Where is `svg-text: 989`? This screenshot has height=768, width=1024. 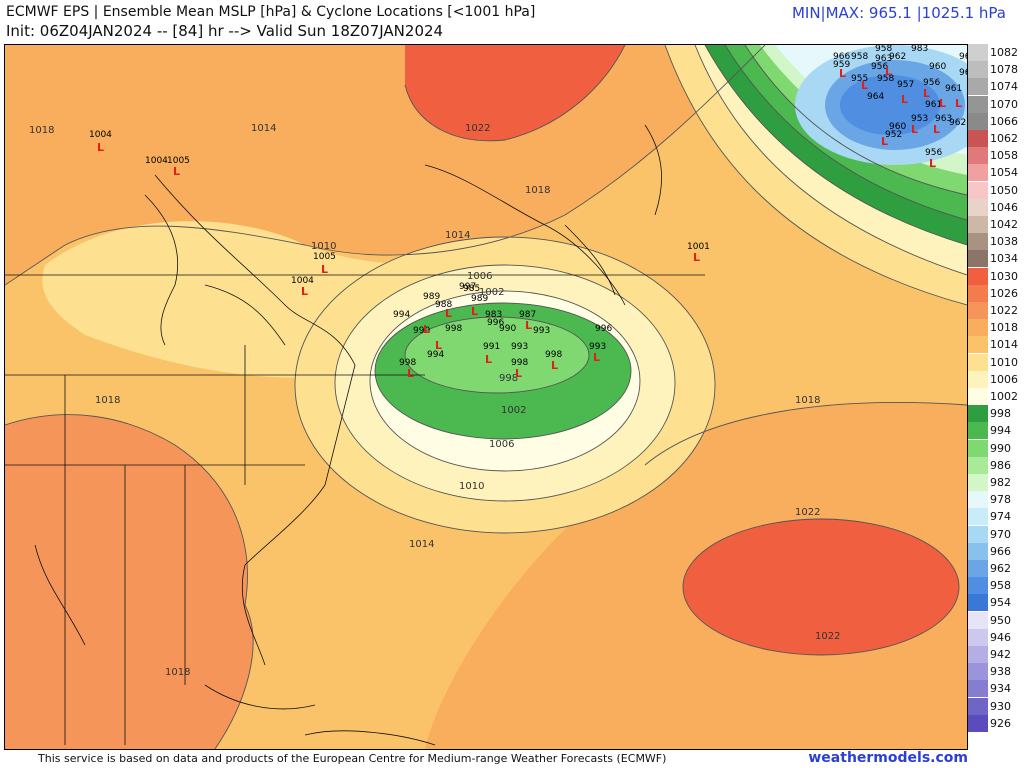
svg-text: 989 is located at coordinates (479, 299).